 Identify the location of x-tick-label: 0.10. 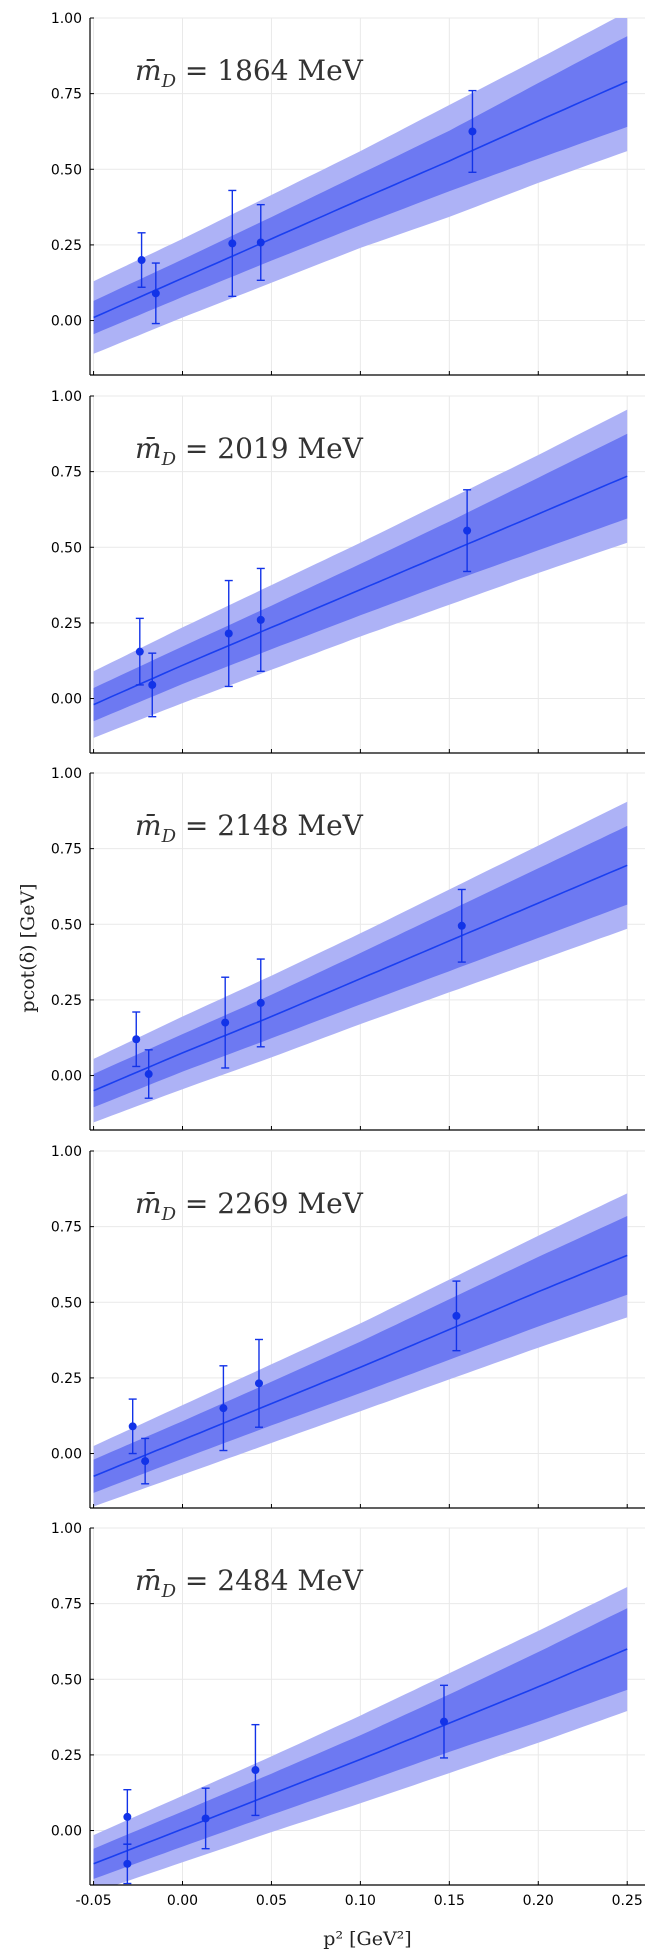
(360, 1901).